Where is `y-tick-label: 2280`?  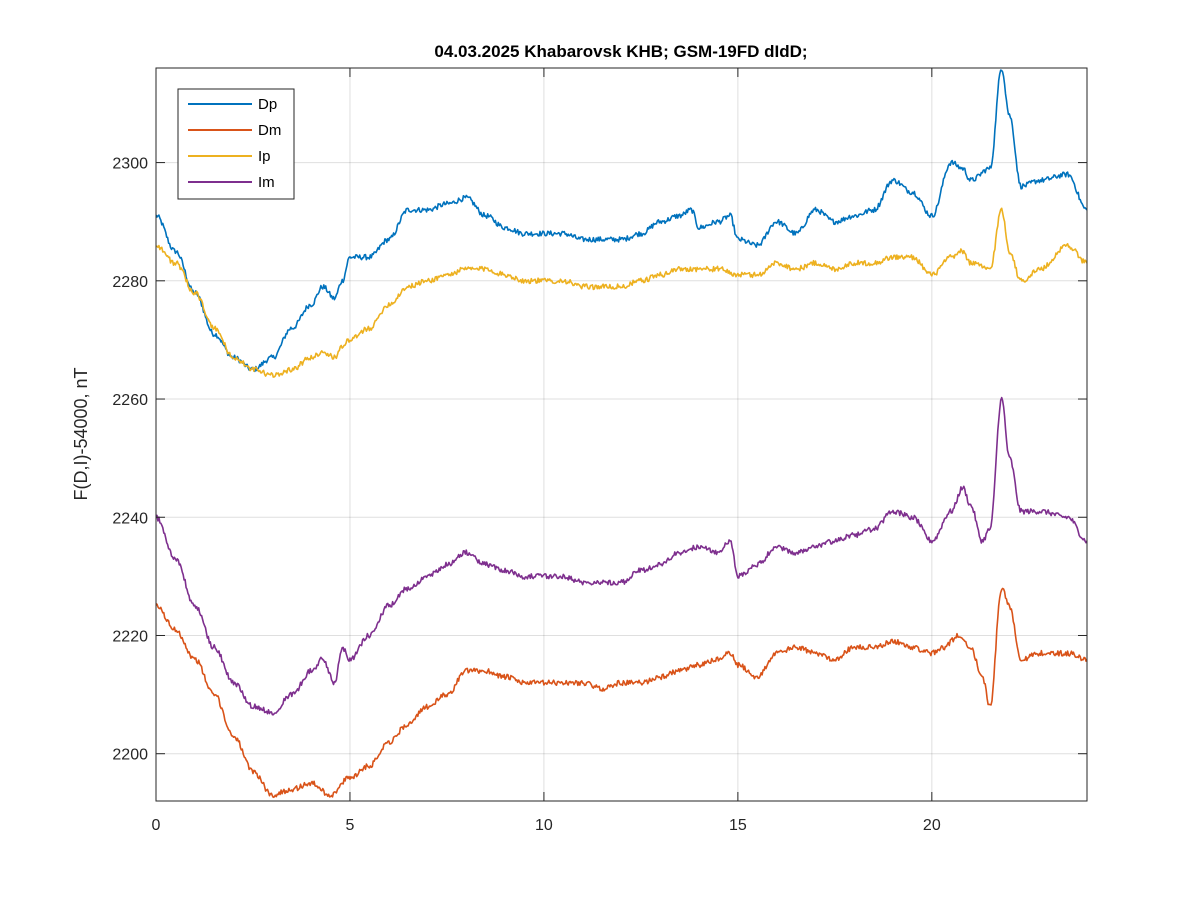
y-tick-label: 2280 is located at coordinates (130, 282).